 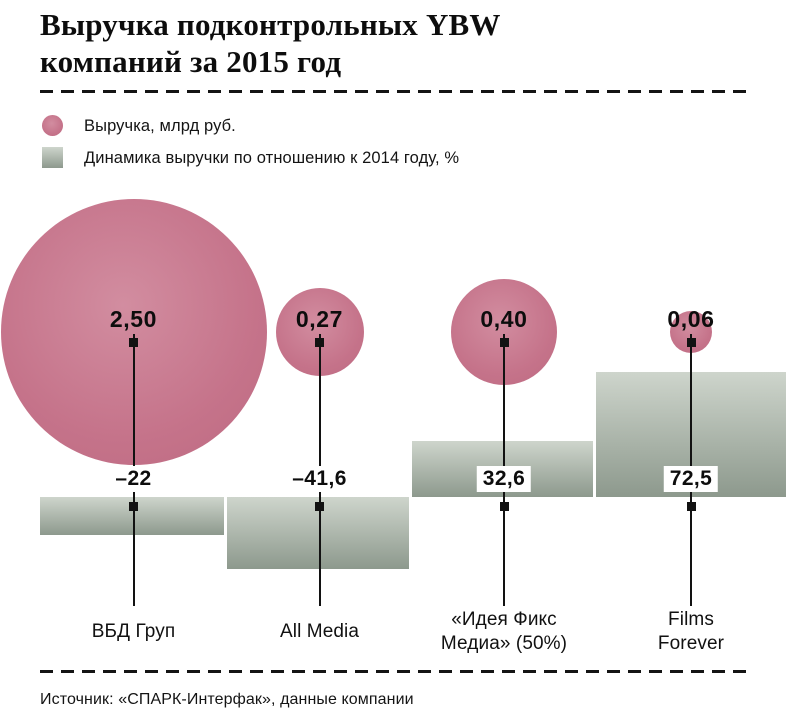 I want to click on company-label-line: «Идея Фикс, so click(x=504, y=619).